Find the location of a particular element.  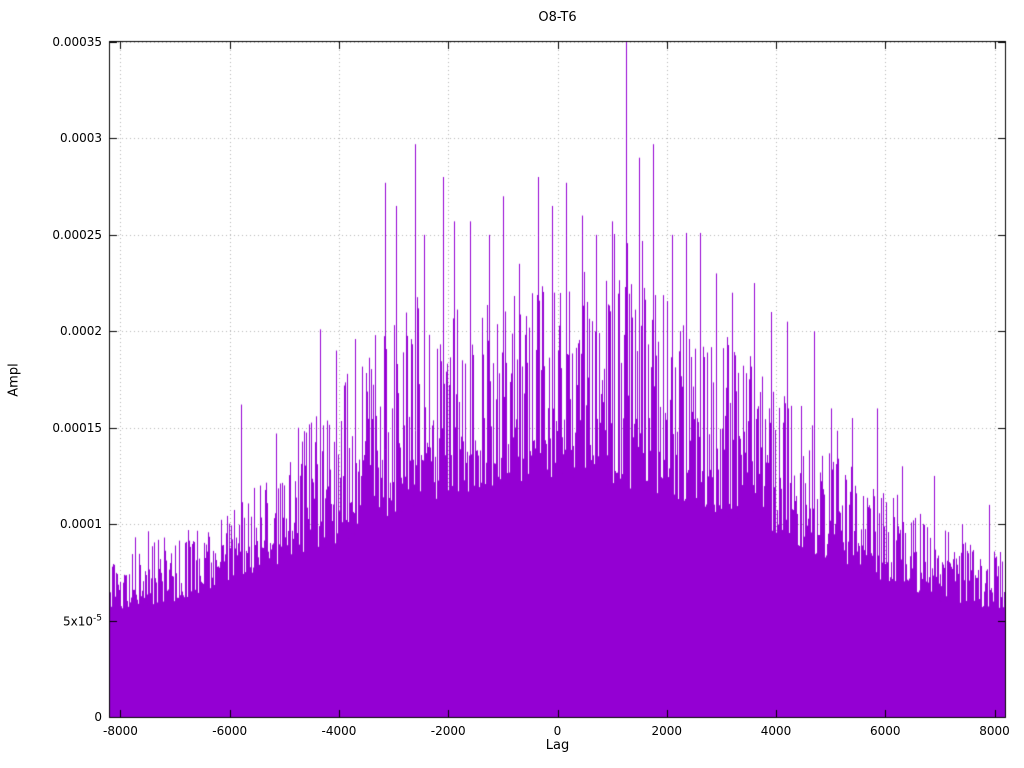

x-tick-label: 6000 is located at coordinates (885, 731).